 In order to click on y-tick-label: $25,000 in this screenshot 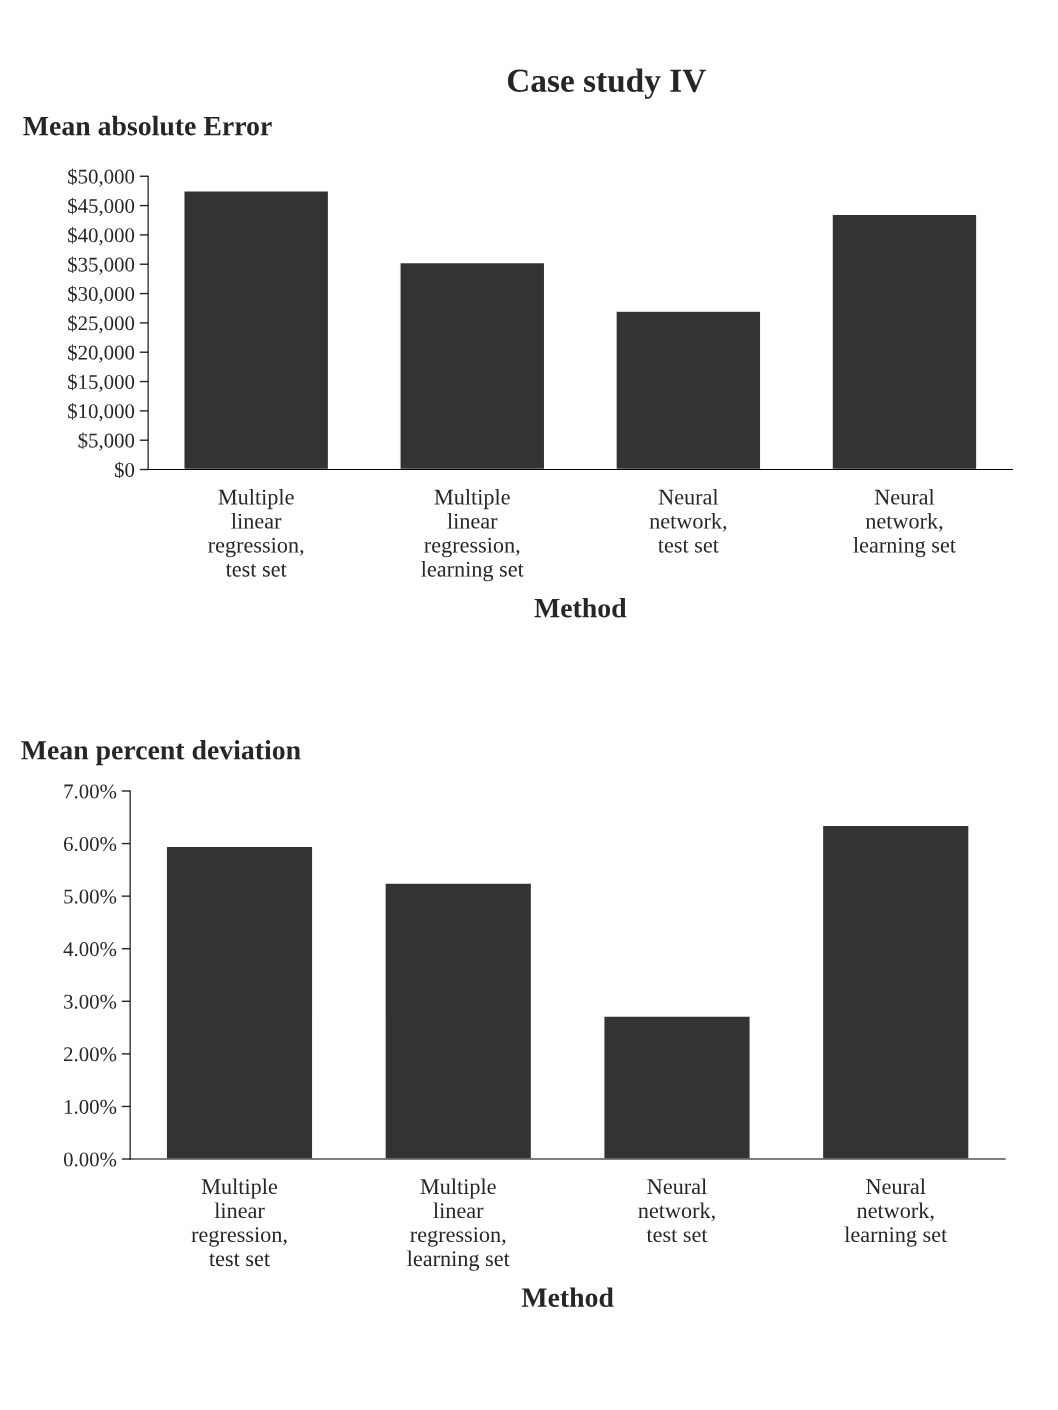, I will do `click(101, 324)`.